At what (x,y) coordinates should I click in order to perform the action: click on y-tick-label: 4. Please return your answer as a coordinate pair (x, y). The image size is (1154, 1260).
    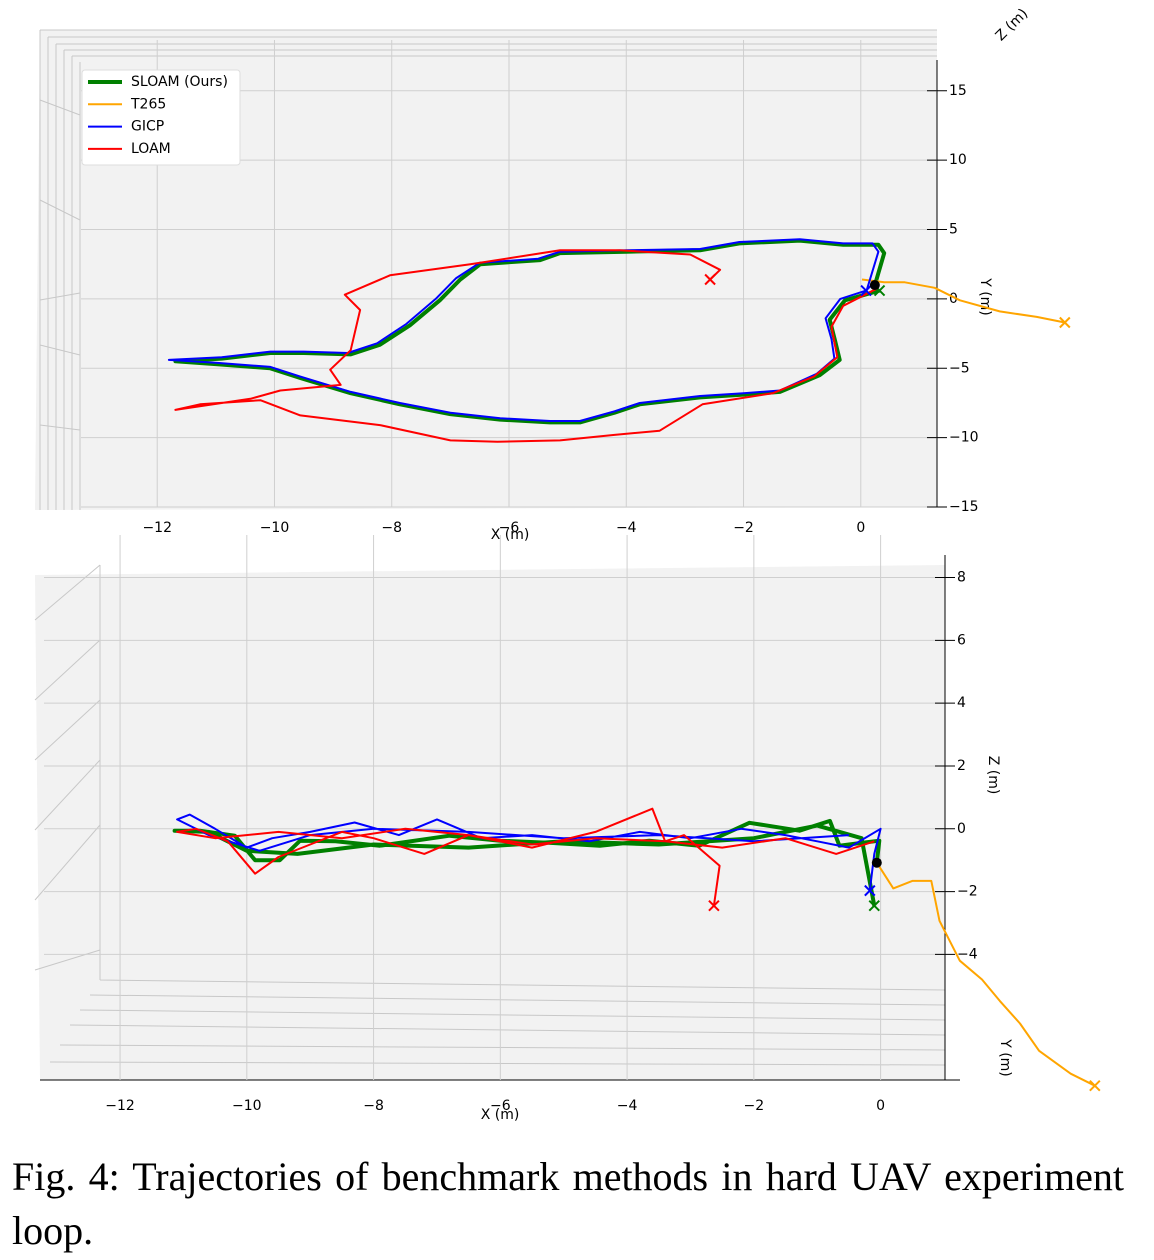
    Looking at the image, I should click on (961, 703).